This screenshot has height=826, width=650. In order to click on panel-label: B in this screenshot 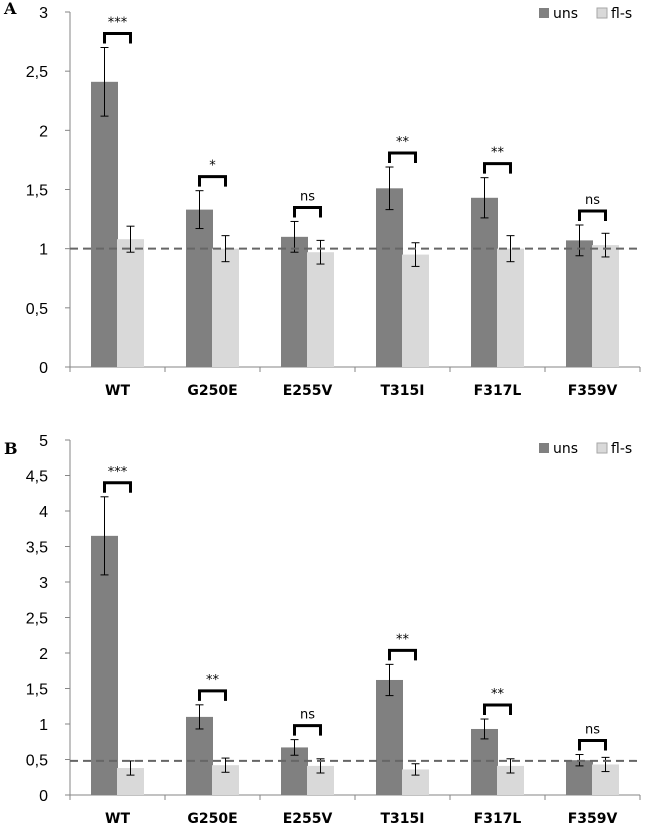, I will do `click(11, 448)`.